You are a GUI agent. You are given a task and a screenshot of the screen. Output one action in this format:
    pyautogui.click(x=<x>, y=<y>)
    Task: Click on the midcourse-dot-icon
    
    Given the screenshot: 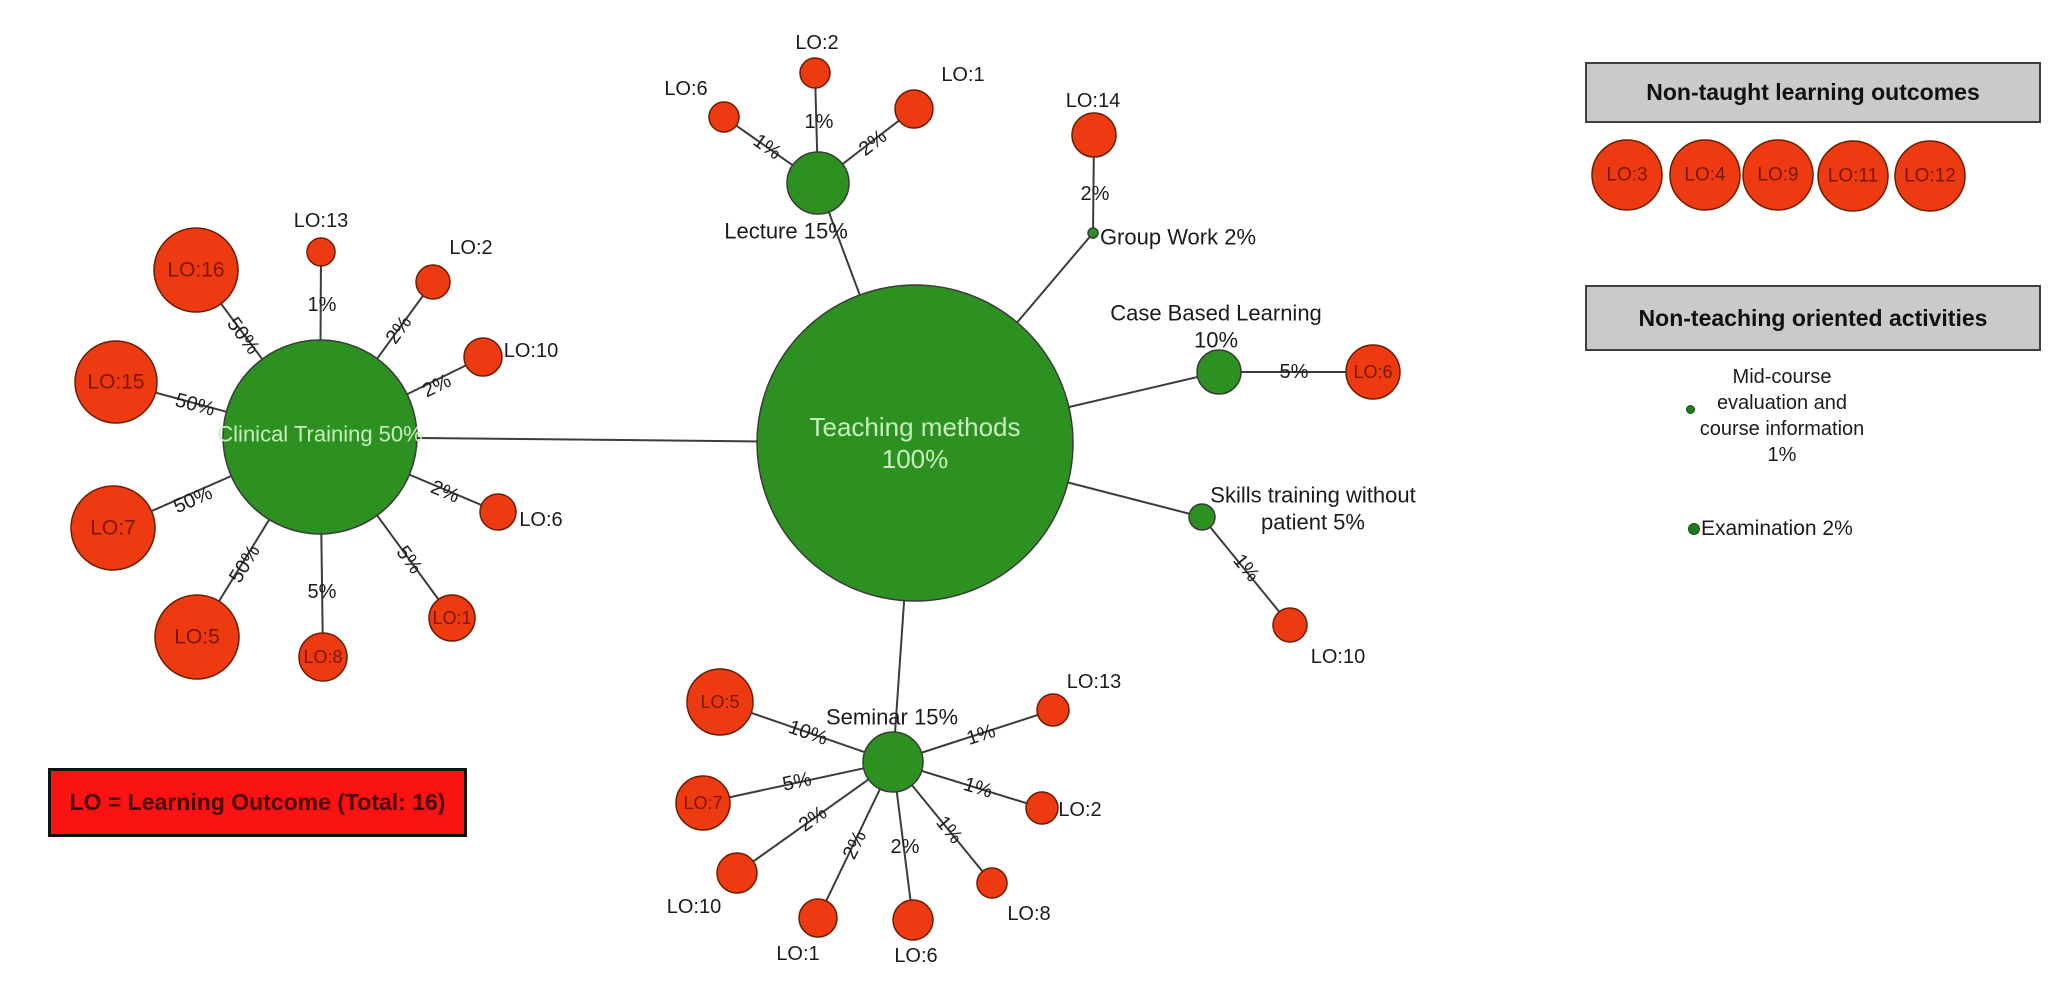 What is the action you would take?
    pyautogui.click(x=1690, y=409)
    